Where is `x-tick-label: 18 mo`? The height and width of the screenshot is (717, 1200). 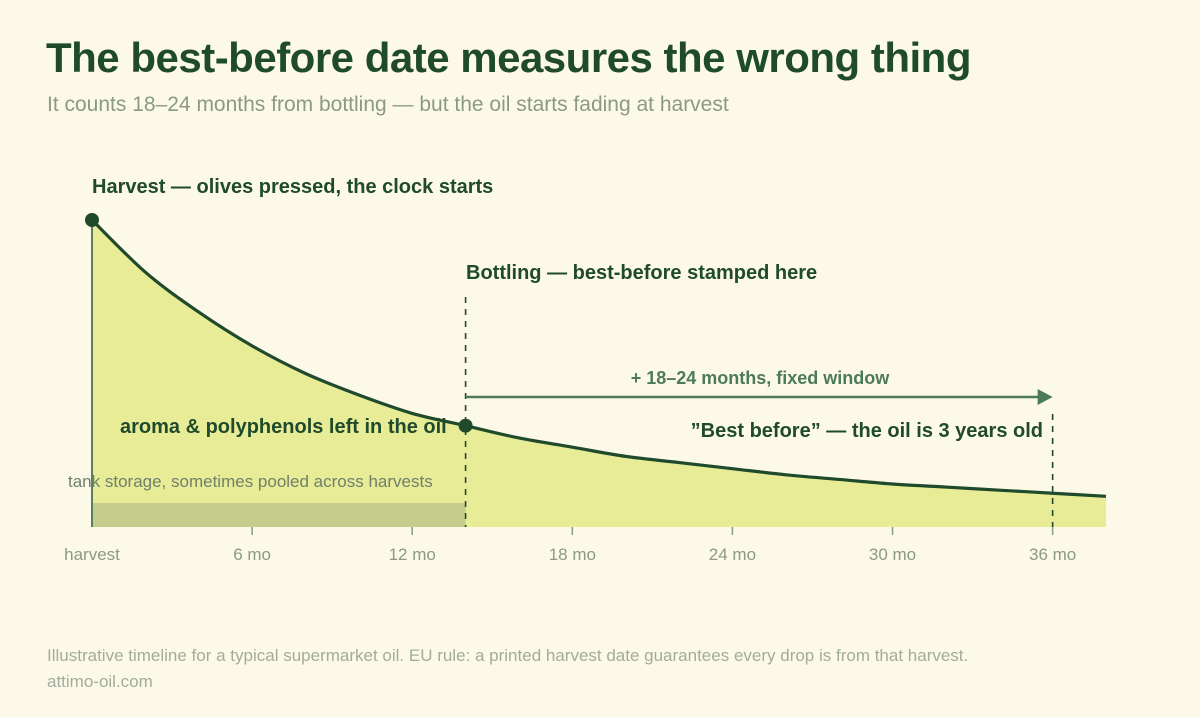 x-tick-label: 18 mo is located at coordinates (572, 554).